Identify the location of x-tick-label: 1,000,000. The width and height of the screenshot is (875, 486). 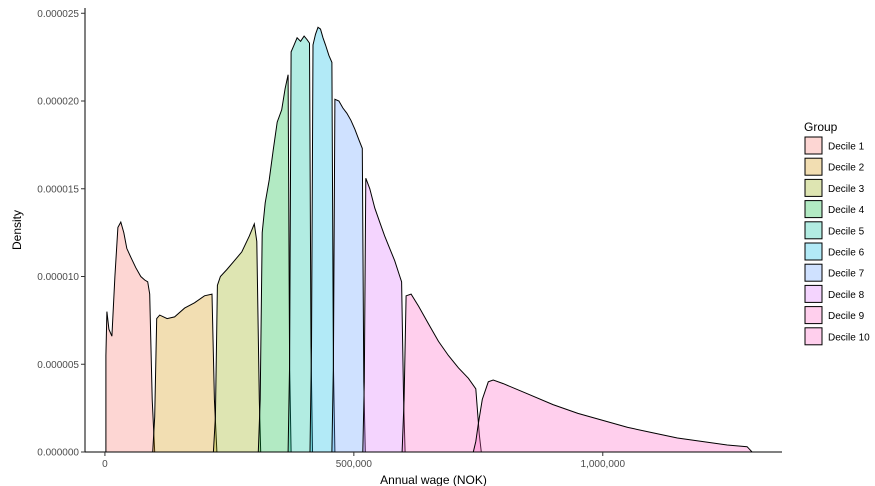
(603, 464).